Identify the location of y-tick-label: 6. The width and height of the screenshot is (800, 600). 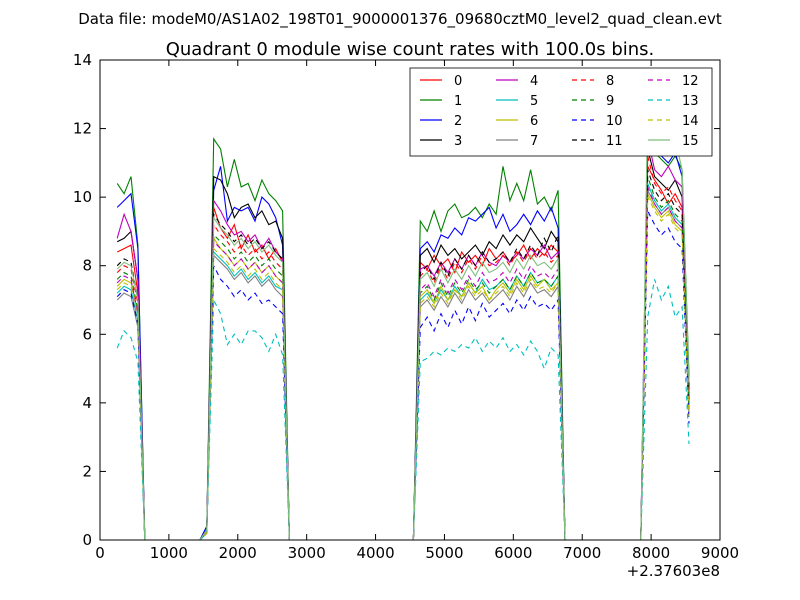
(87, 334).